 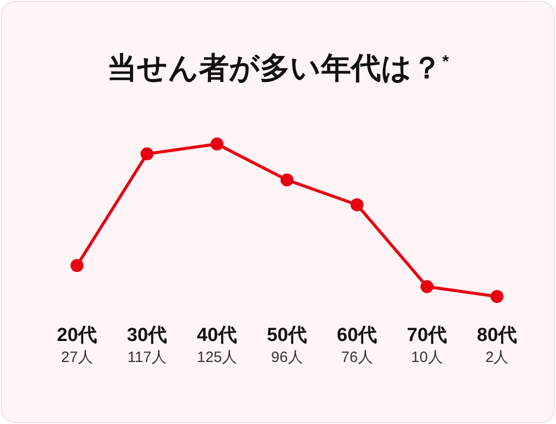 I want to click on x-tick-label: 50代, so click(x=287, y=335).